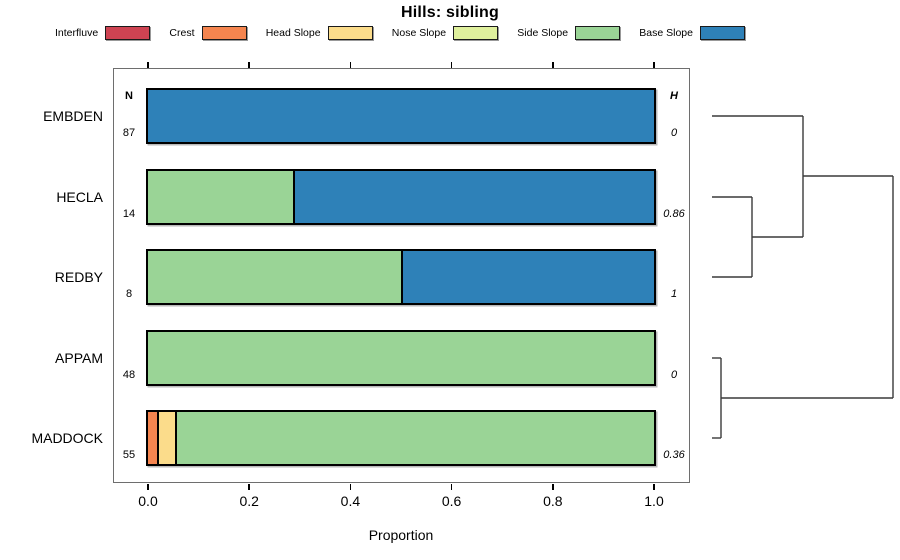  What do you see at coordinates (129, 294) in the screenshot?
I see `n-value: 8` at bounding box center [129, 294].